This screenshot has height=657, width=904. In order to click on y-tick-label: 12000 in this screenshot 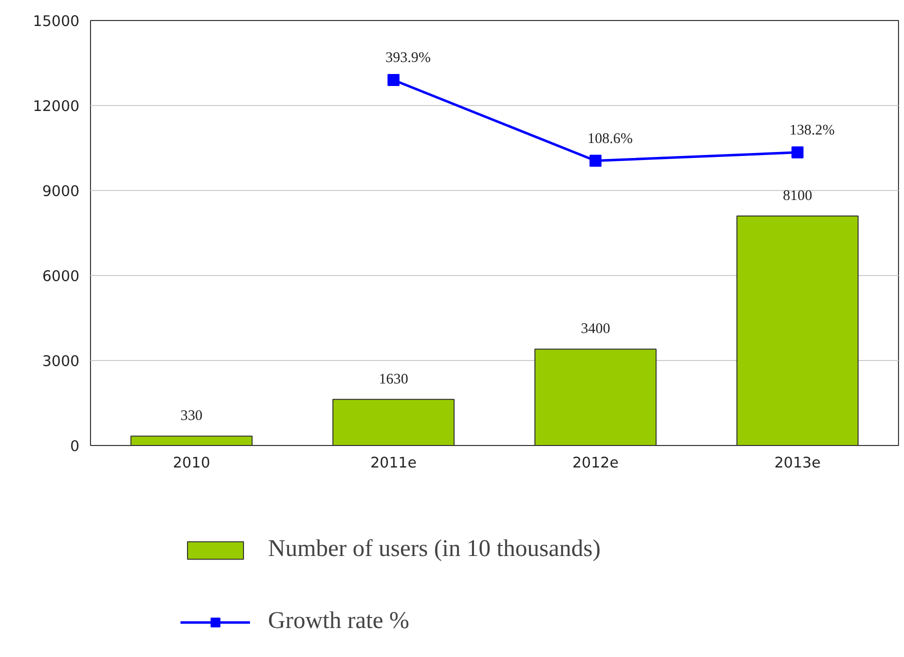, I will do `click(56, 106)`.